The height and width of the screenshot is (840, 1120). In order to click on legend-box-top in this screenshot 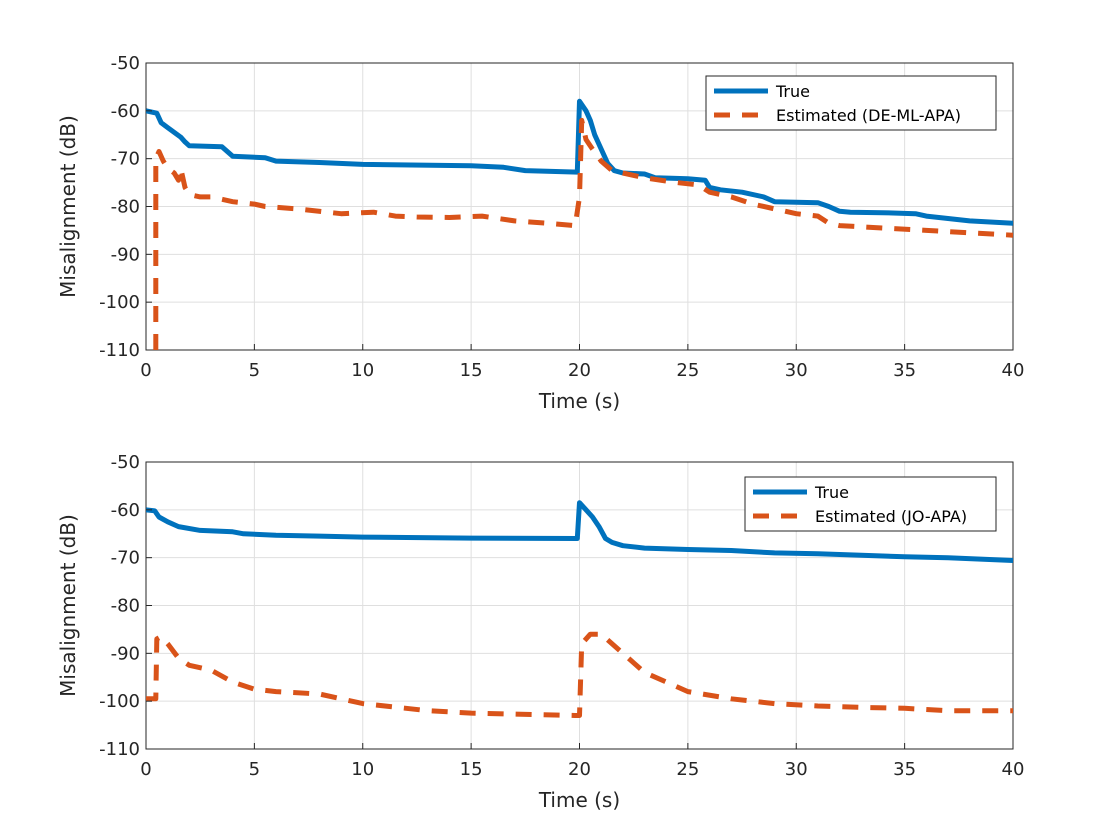, I will do `click(851, 103)`.